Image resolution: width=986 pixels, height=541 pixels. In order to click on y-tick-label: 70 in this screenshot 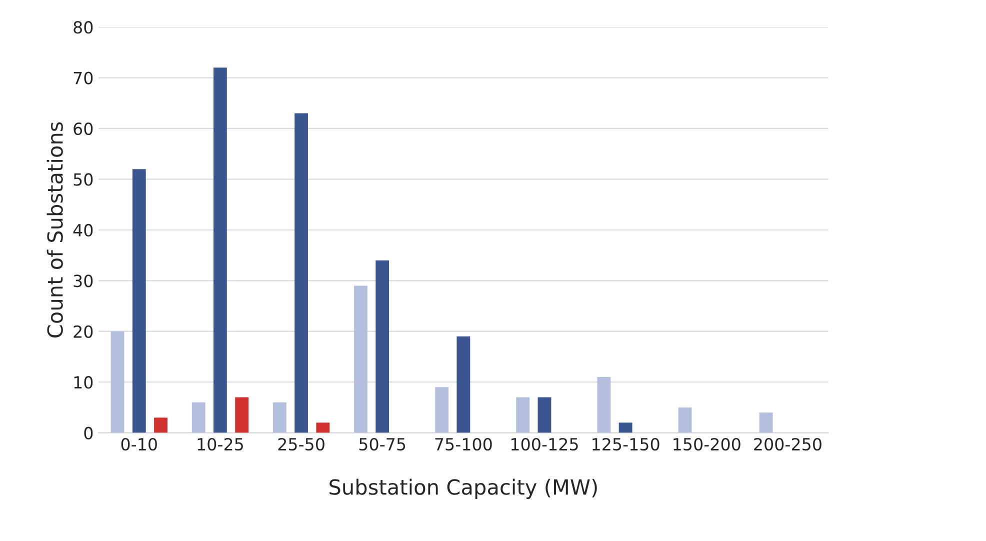, I will do `click(83, 78)`.